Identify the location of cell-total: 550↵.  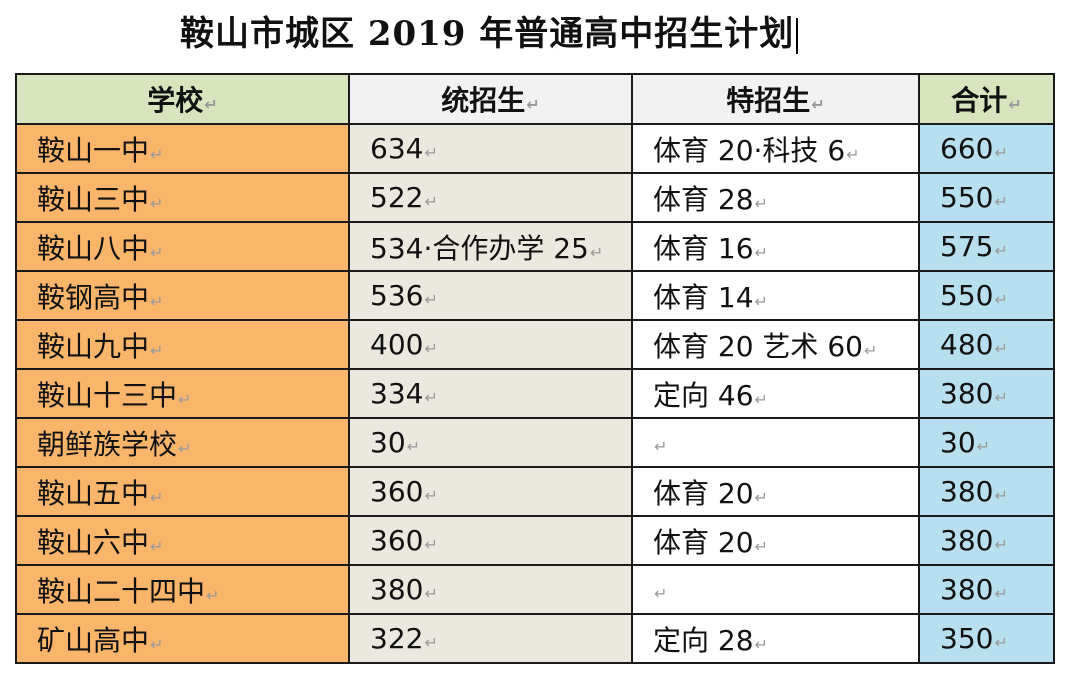
(986, 295).